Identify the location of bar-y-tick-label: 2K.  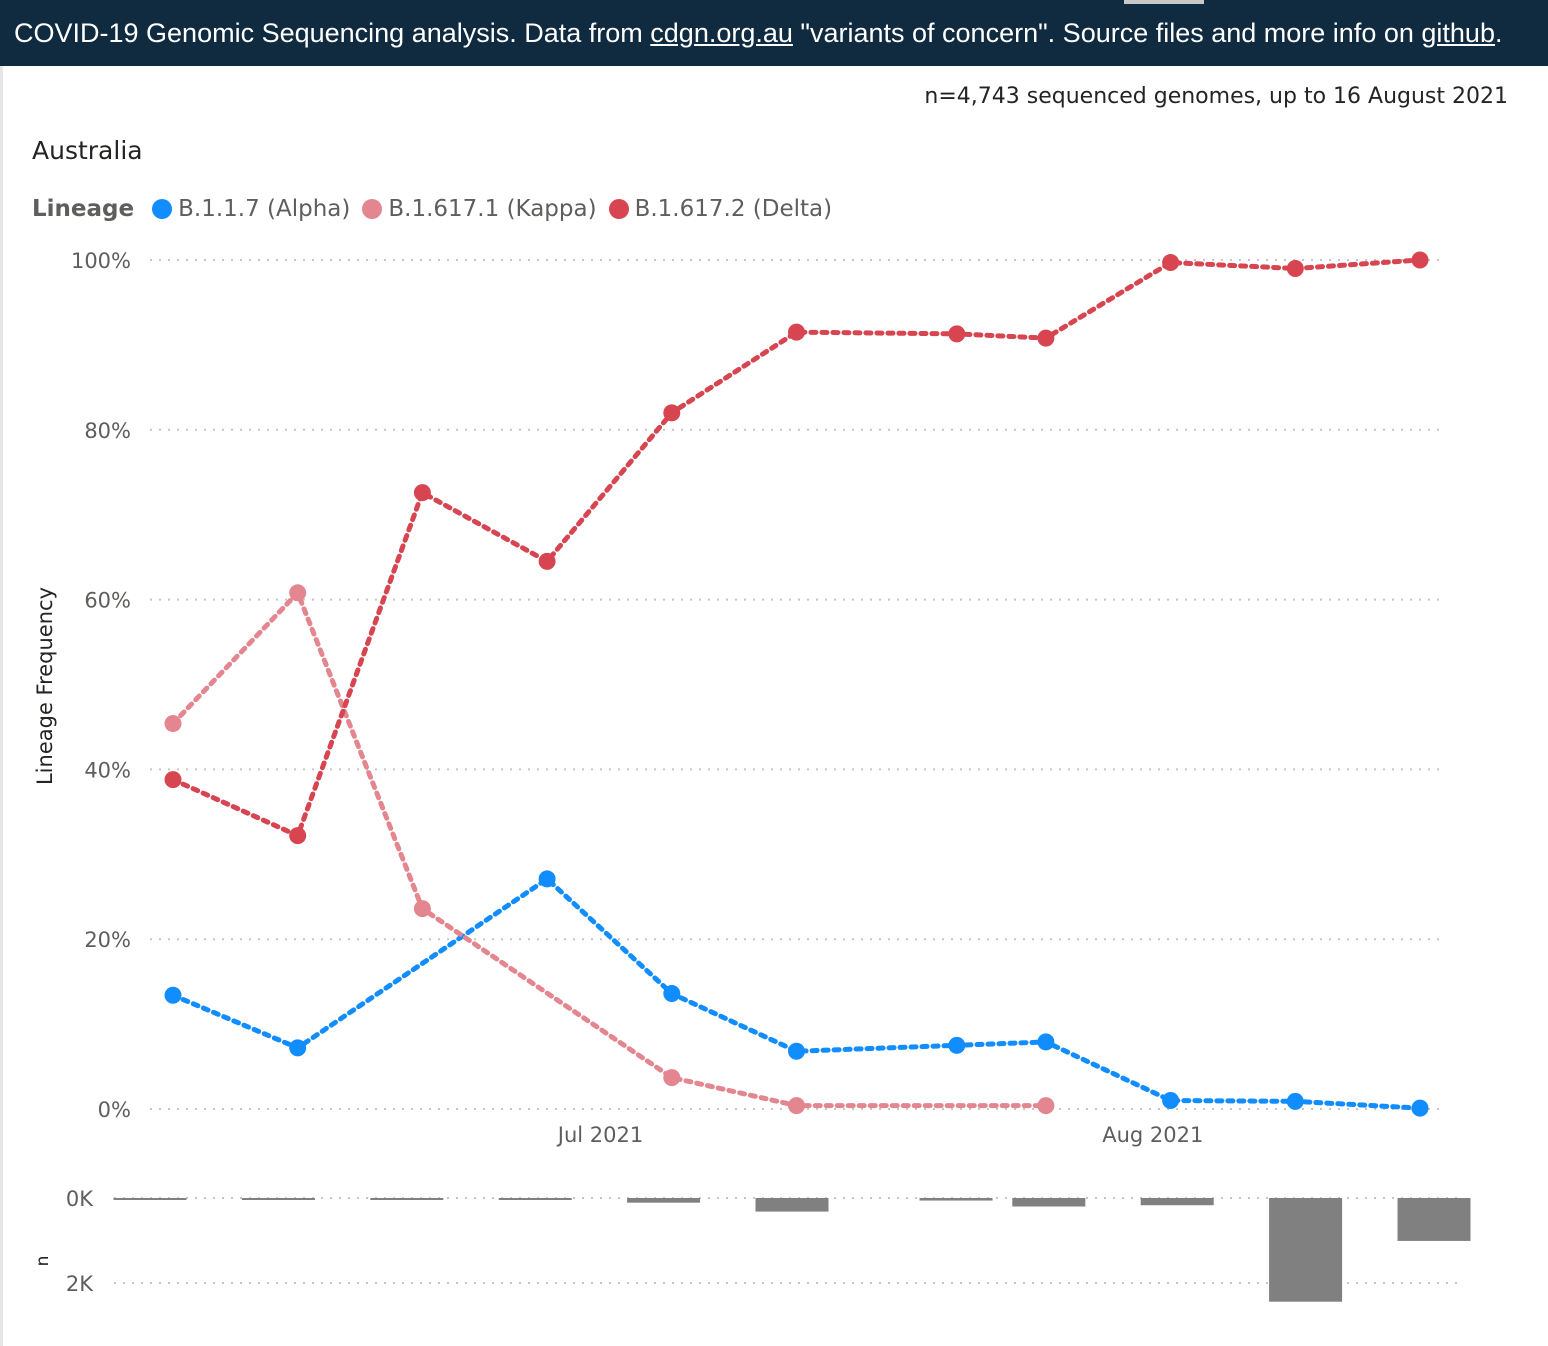
(80, 1284).